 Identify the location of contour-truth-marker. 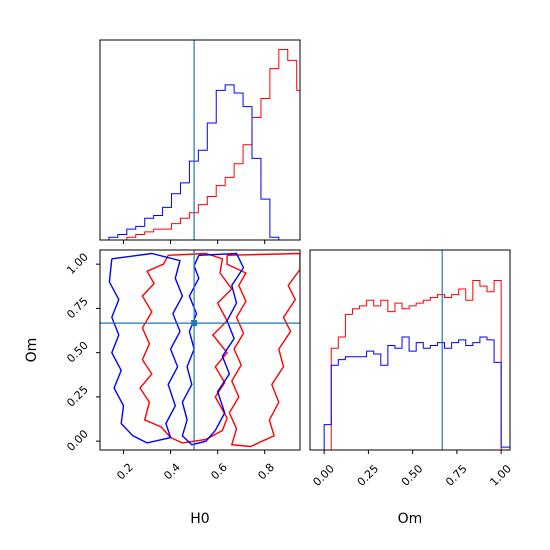
(194, 323).